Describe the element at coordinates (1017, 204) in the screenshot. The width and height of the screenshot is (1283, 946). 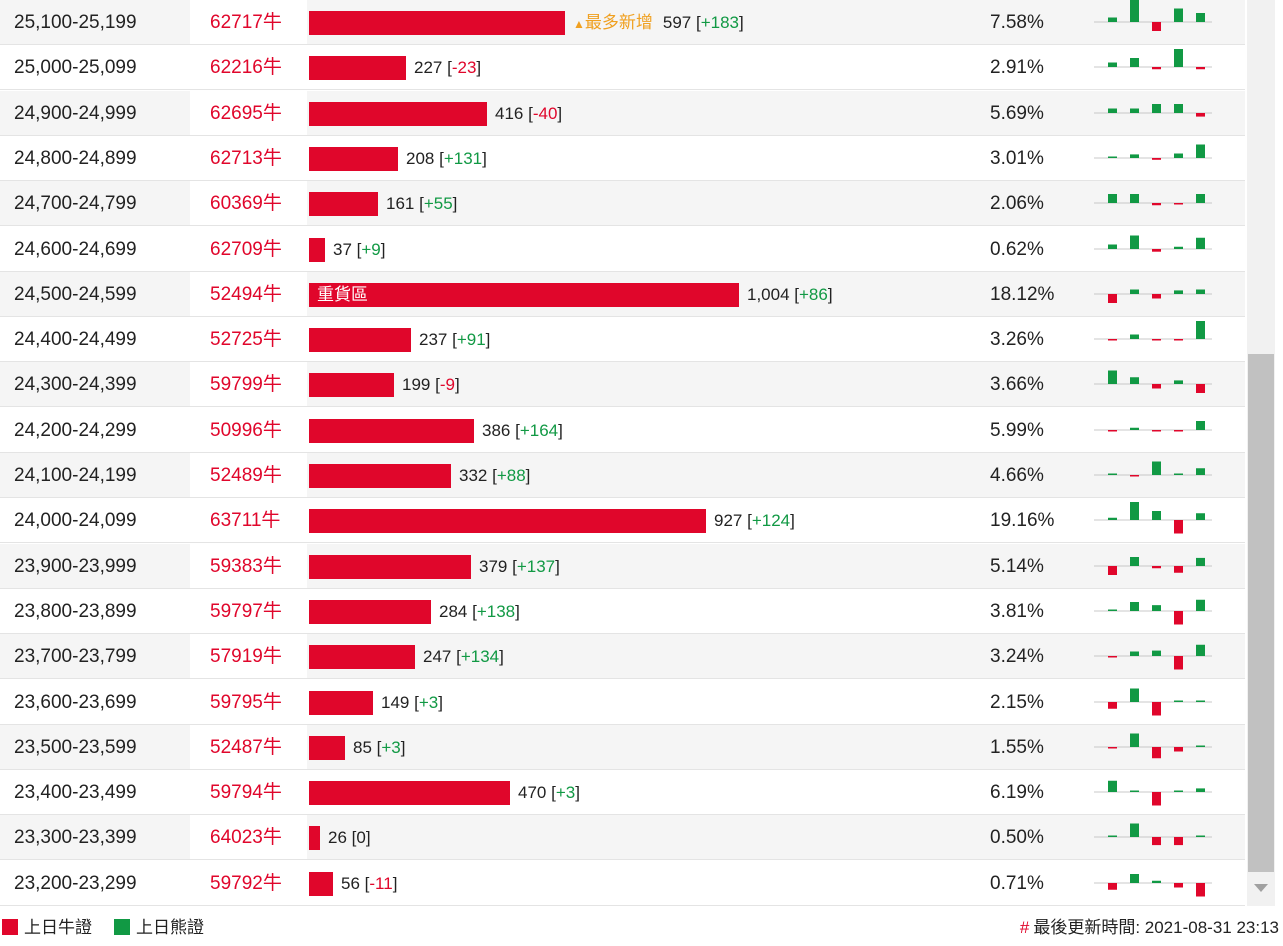
I see `share-percent: 2.06%` at that location.